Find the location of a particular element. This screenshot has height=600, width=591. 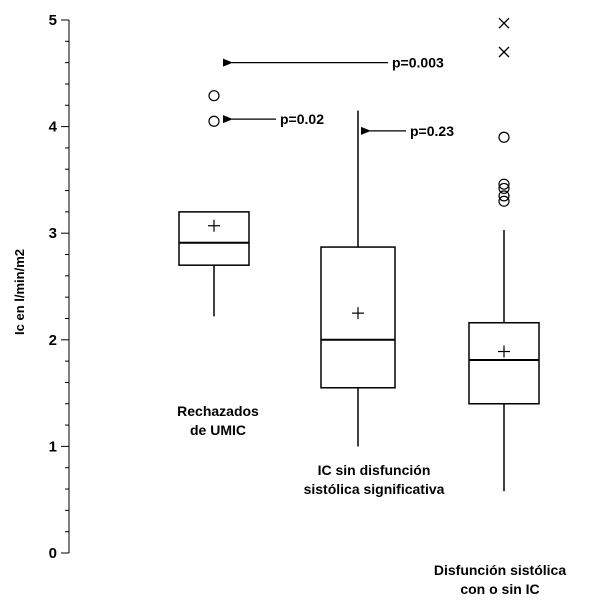

group-label: Disfunción sistólica con o sin IC is located at coordinates (500, 579).